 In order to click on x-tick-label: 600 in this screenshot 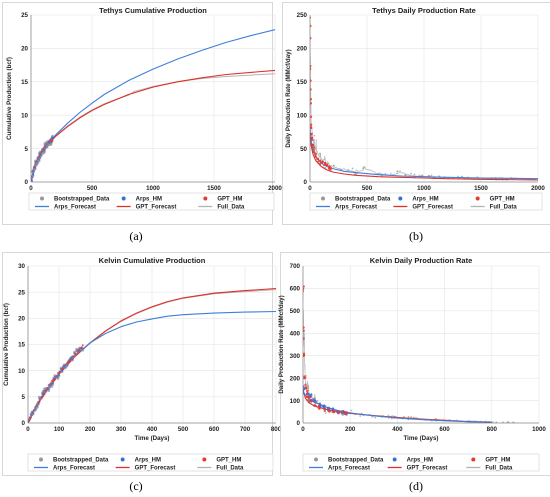, I will do `click(214, 429)`.